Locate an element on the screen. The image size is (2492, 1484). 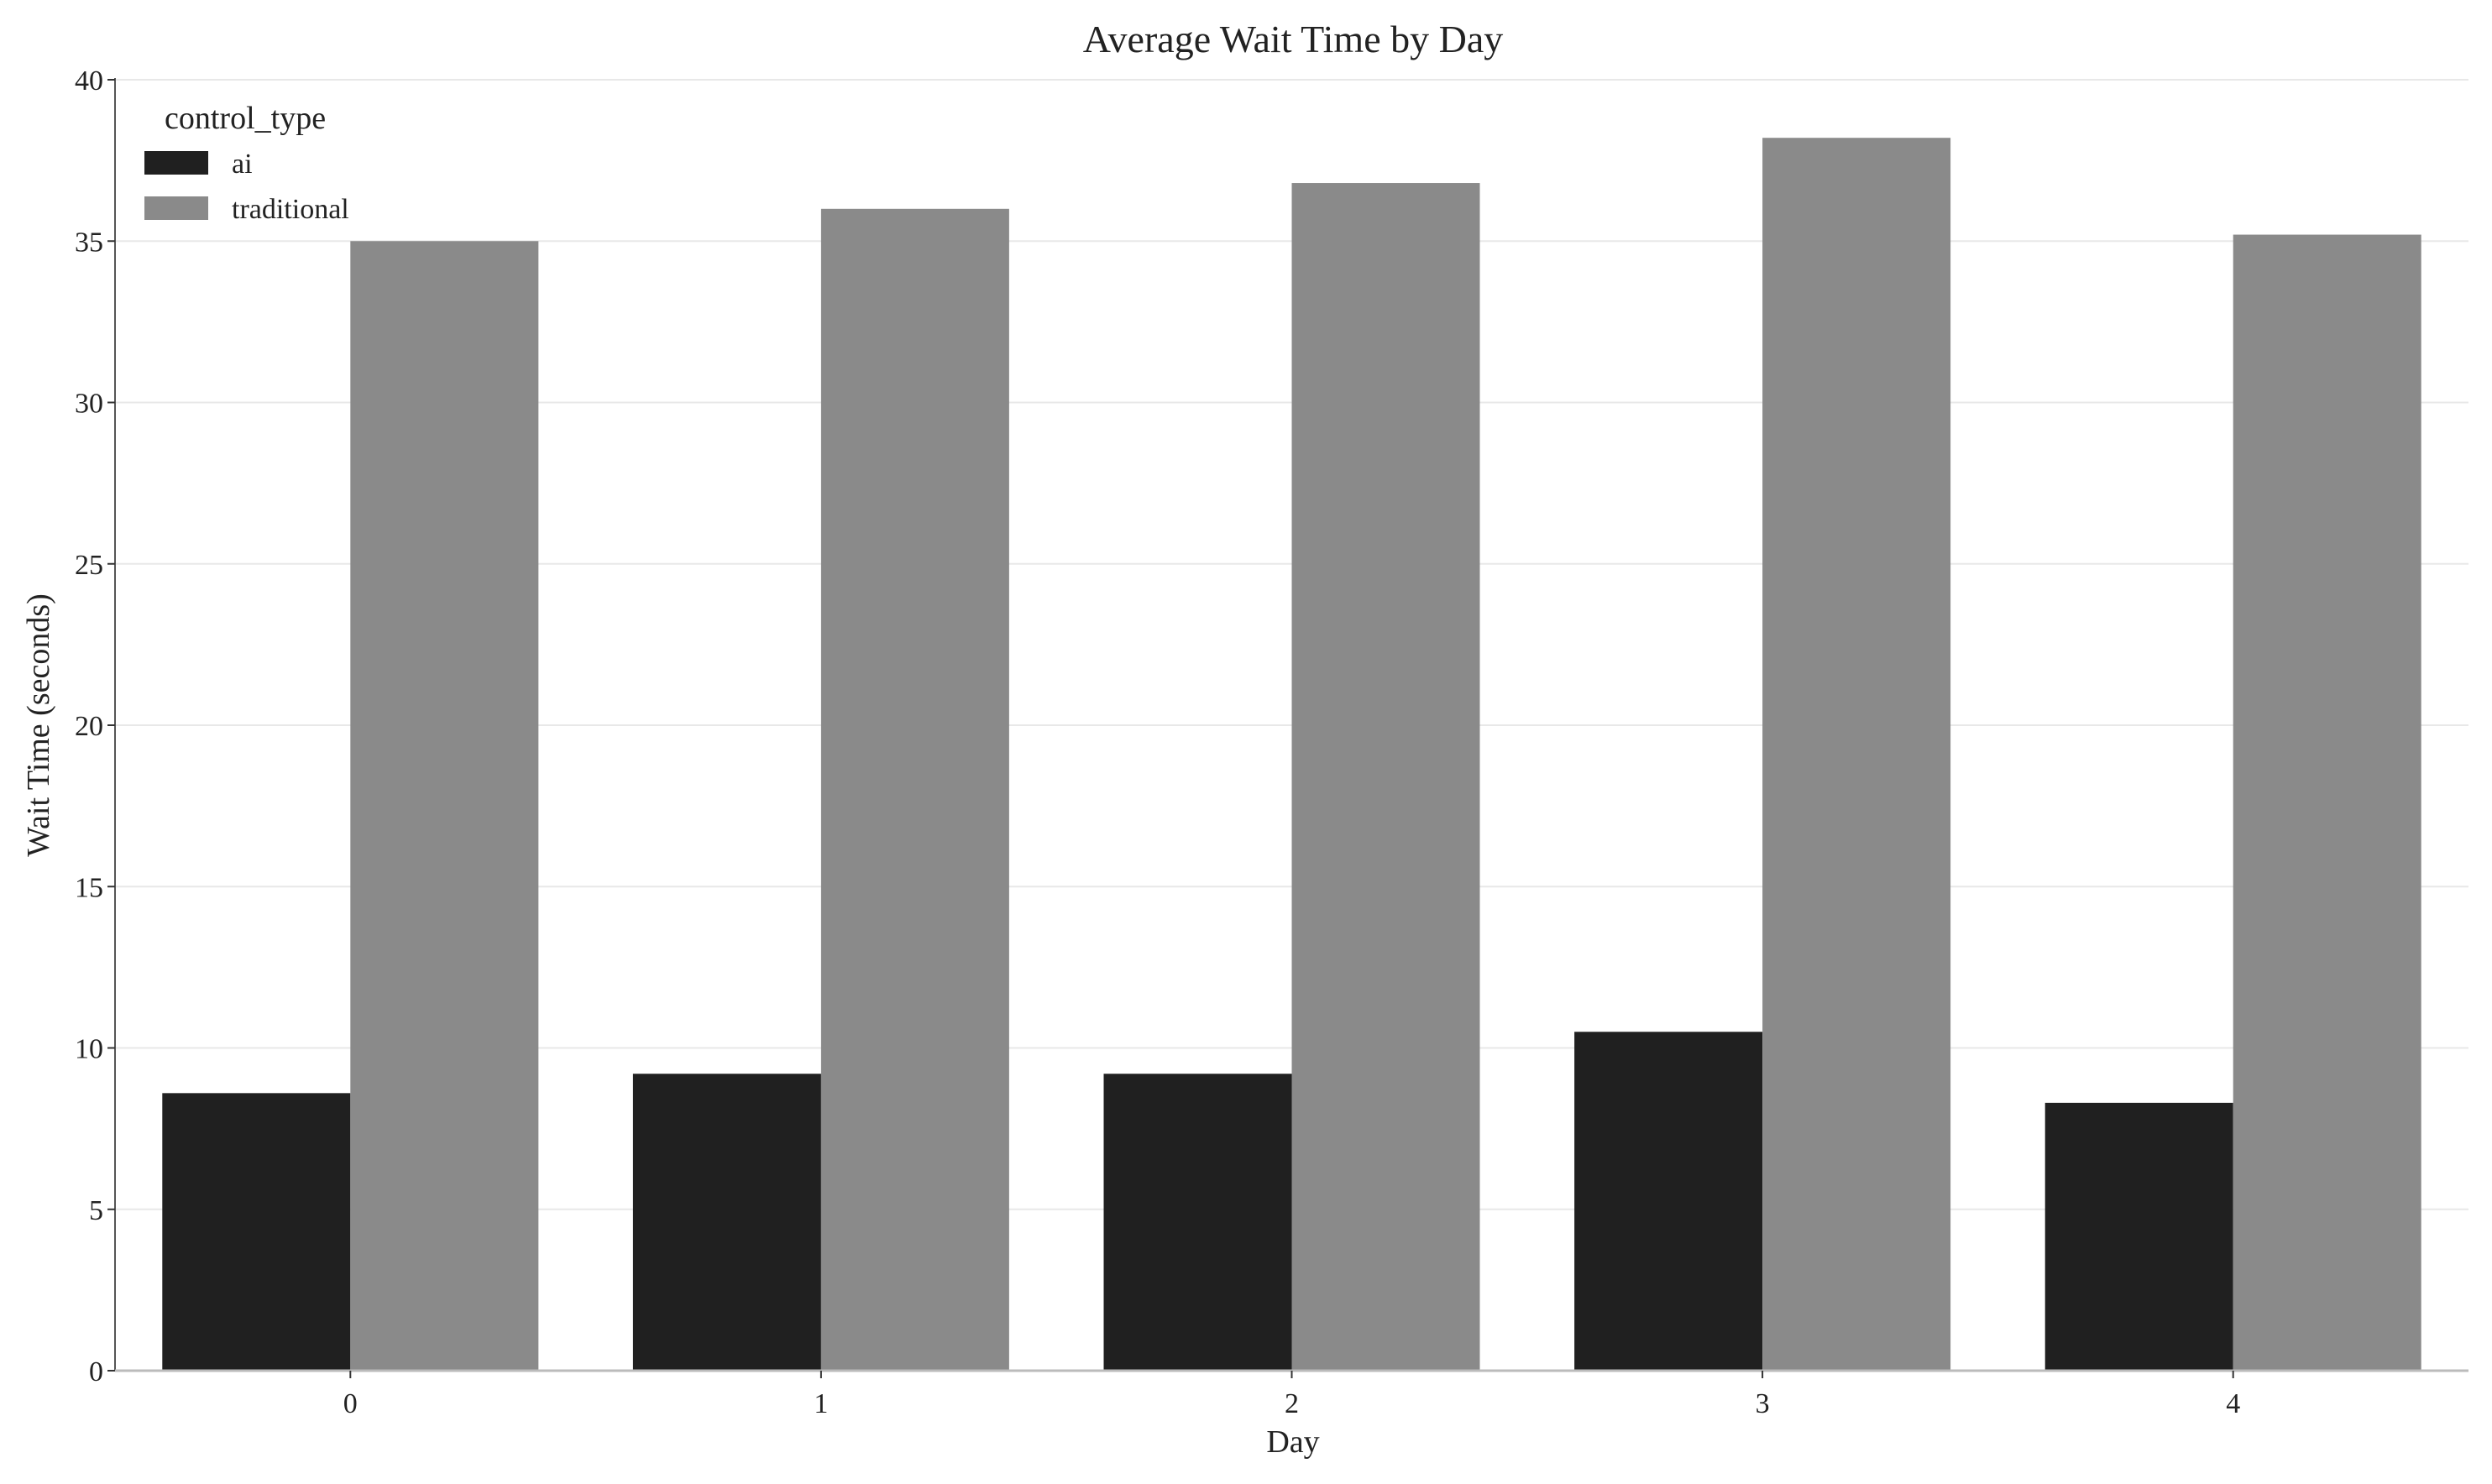
y-tick-label: 10 is located at coordinates (89, 1049).